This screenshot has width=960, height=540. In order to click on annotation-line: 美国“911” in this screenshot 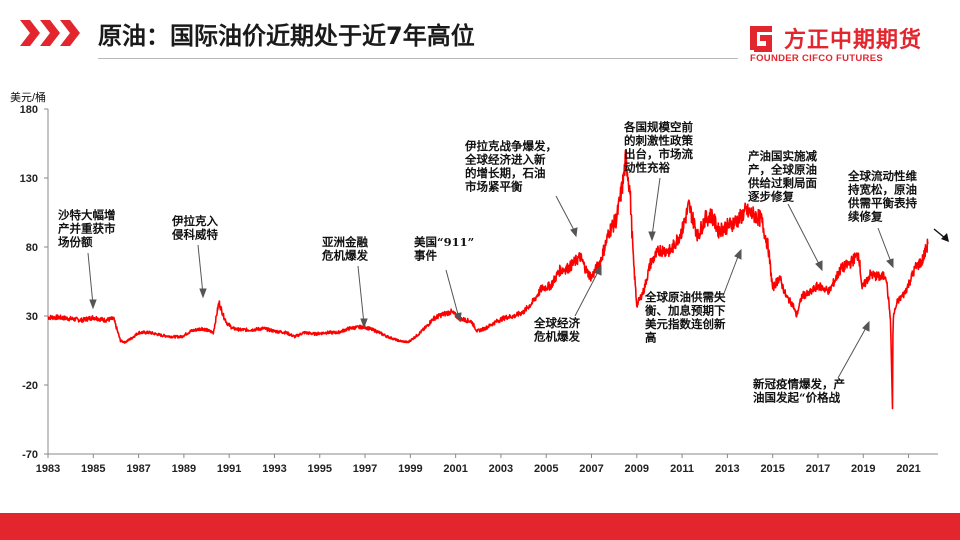, I will do `click(444, 242)`.